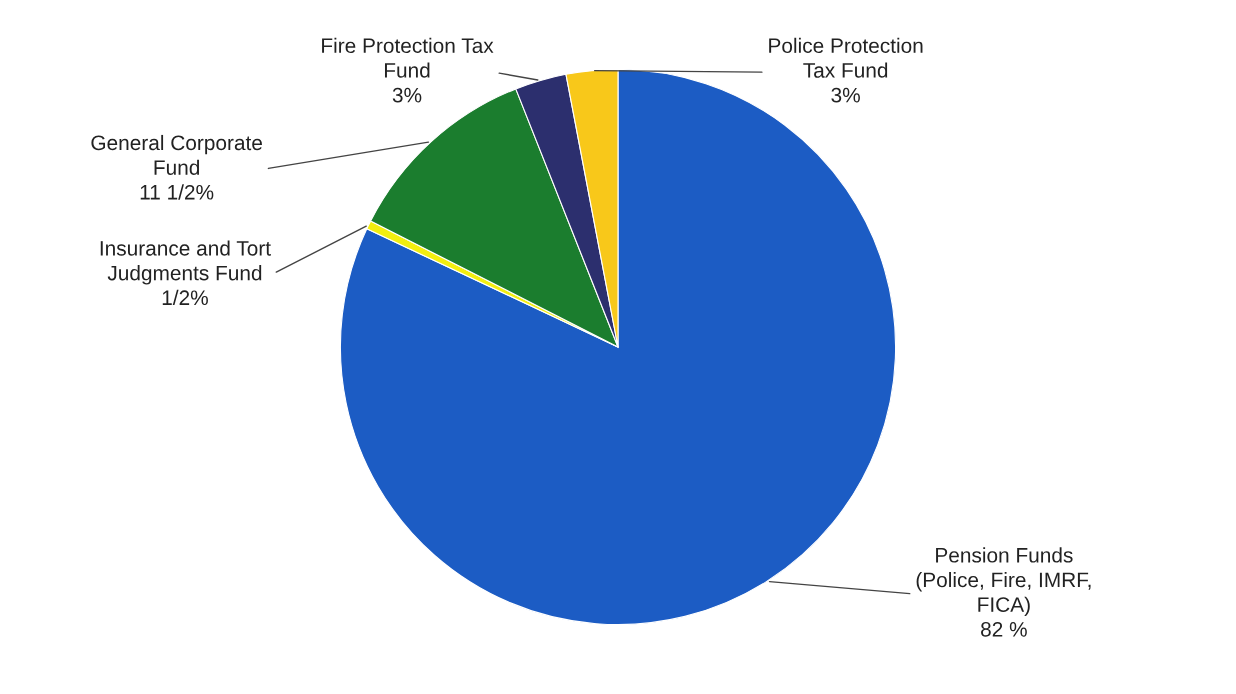  I want to click on data-label: 82 %, so click(1004, 629).